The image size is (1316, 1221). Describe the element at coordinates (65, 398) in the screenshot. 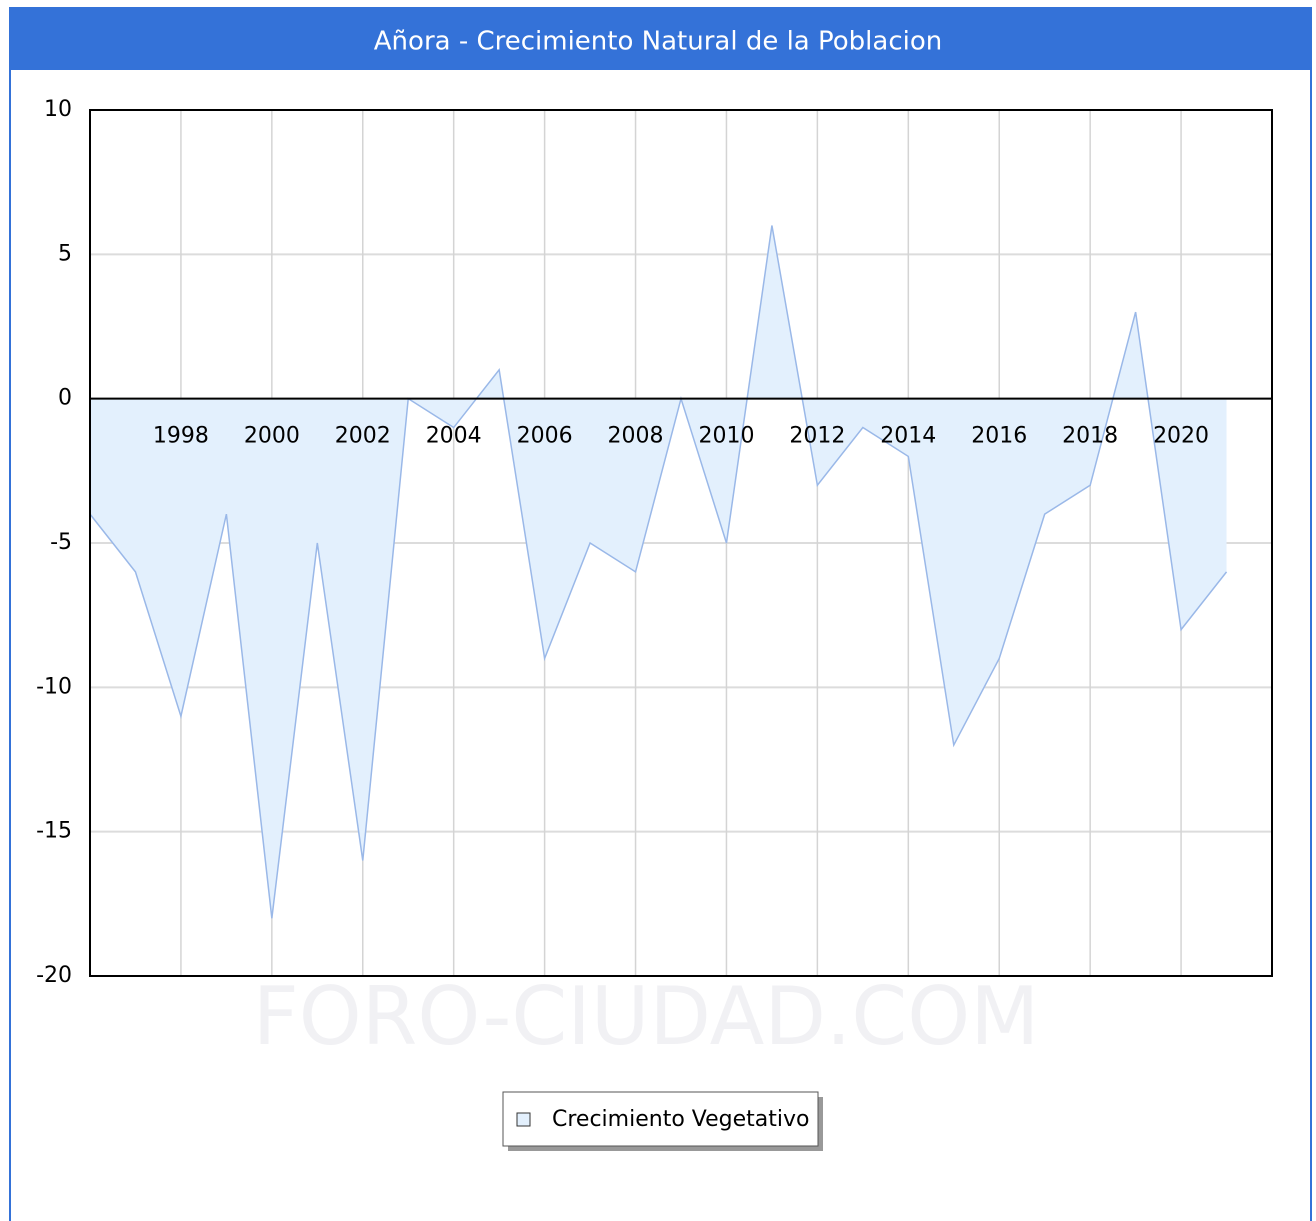

I see `y-tick-label: 0` at that location.